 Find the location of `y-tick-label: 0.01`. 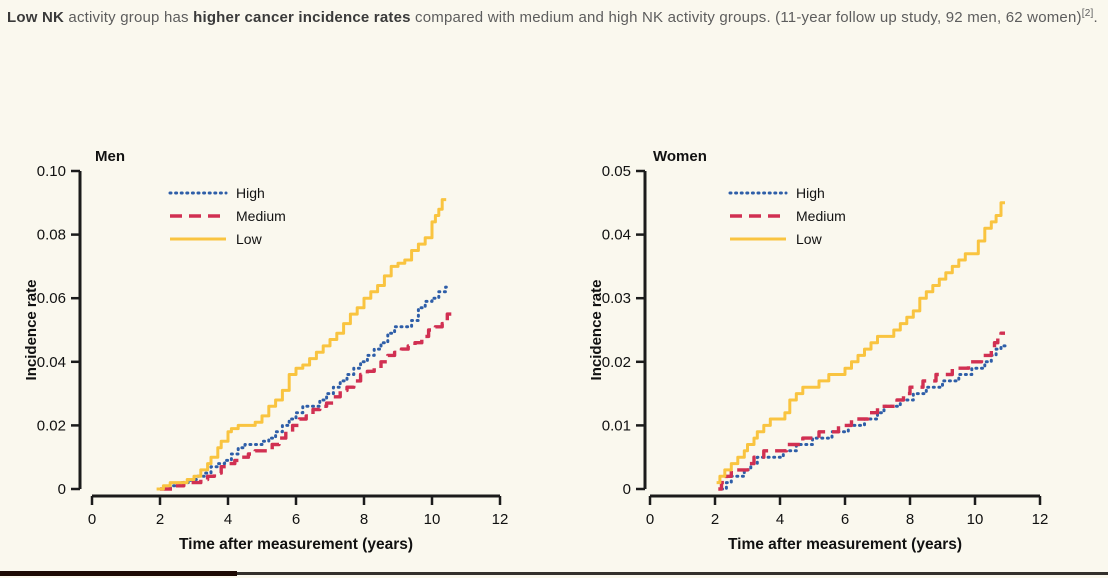

y-tick-label: 0.01 is located at coordinates (616, 425).